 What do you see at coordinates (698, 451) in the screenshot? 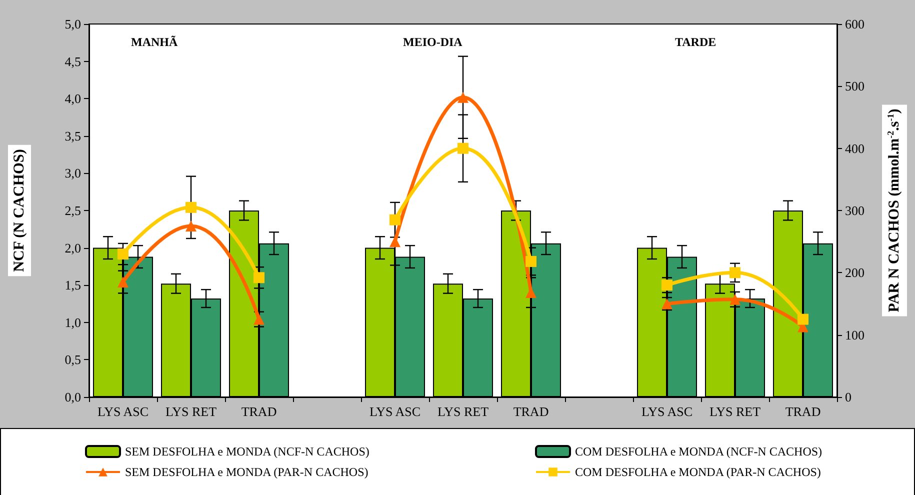
I see `legend-label: COM DESFOLHA e MONDA (NCF-N CACHOS)` at bounding box center [698, 451].